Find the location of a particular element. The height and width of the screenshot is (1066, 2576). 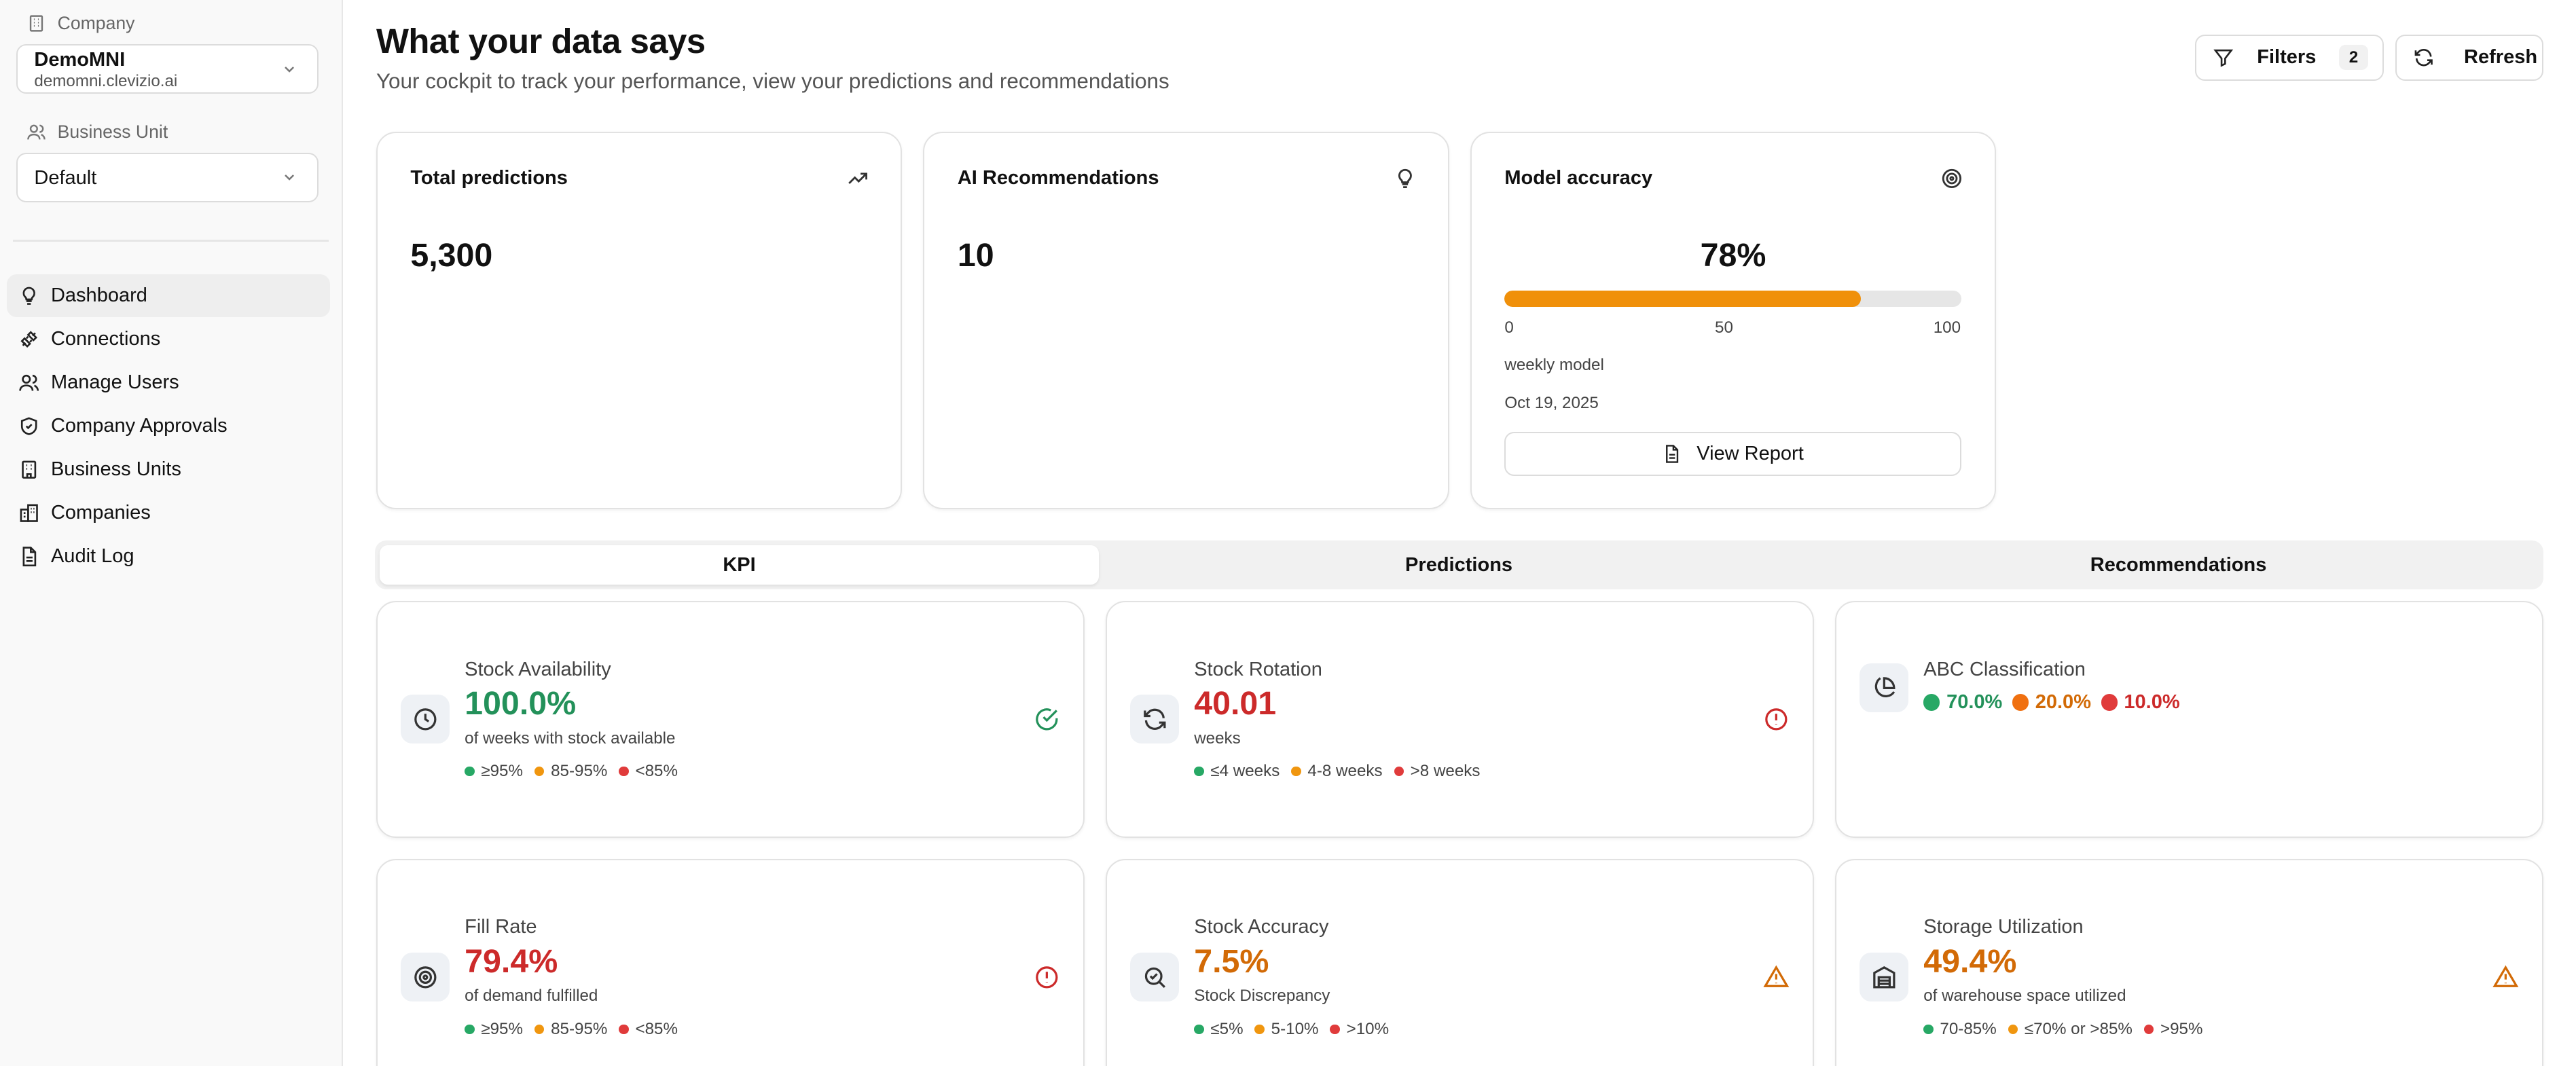

accuracy-progress-fill is located at coordinates (1682, 298).